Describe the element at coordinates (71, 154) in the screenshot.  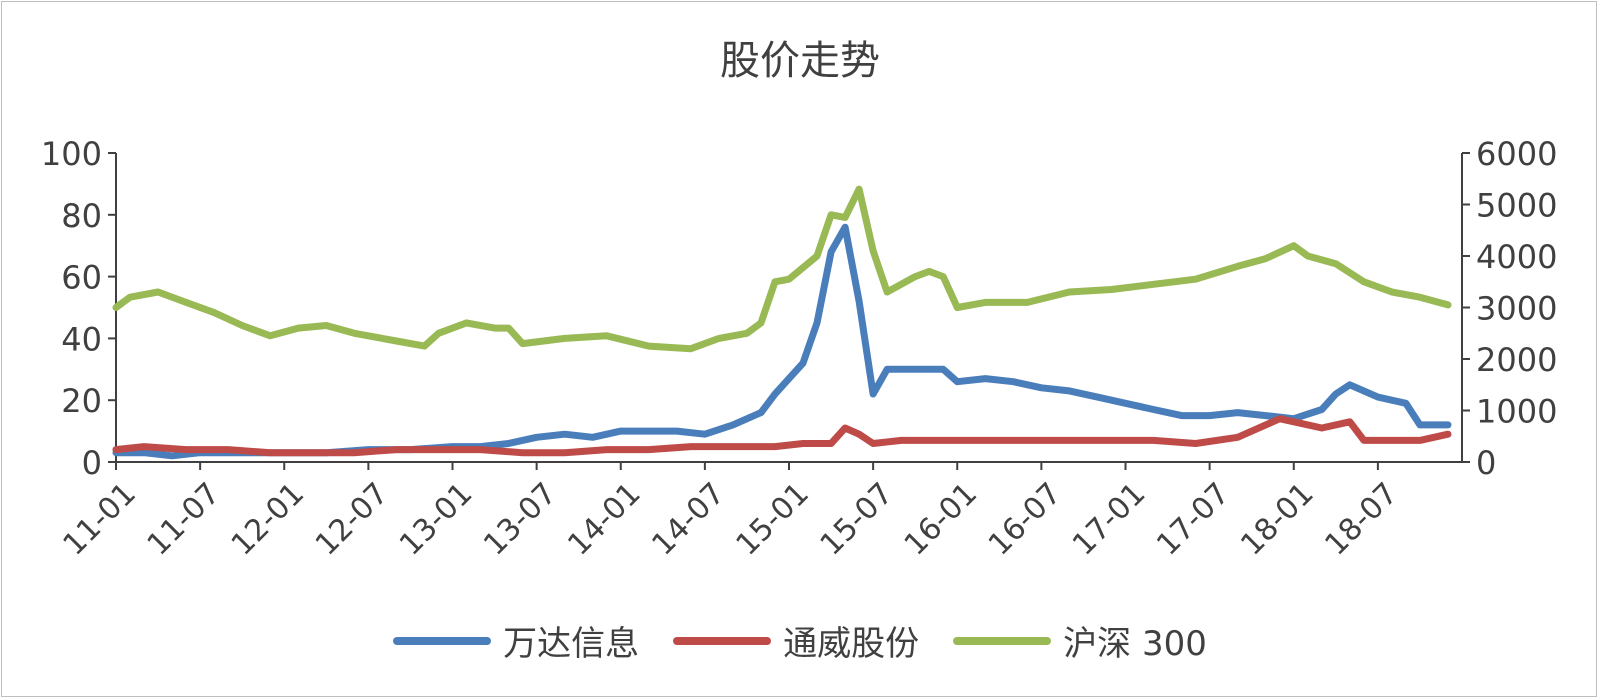
I see `y-left-tick-label: 100` at that location.